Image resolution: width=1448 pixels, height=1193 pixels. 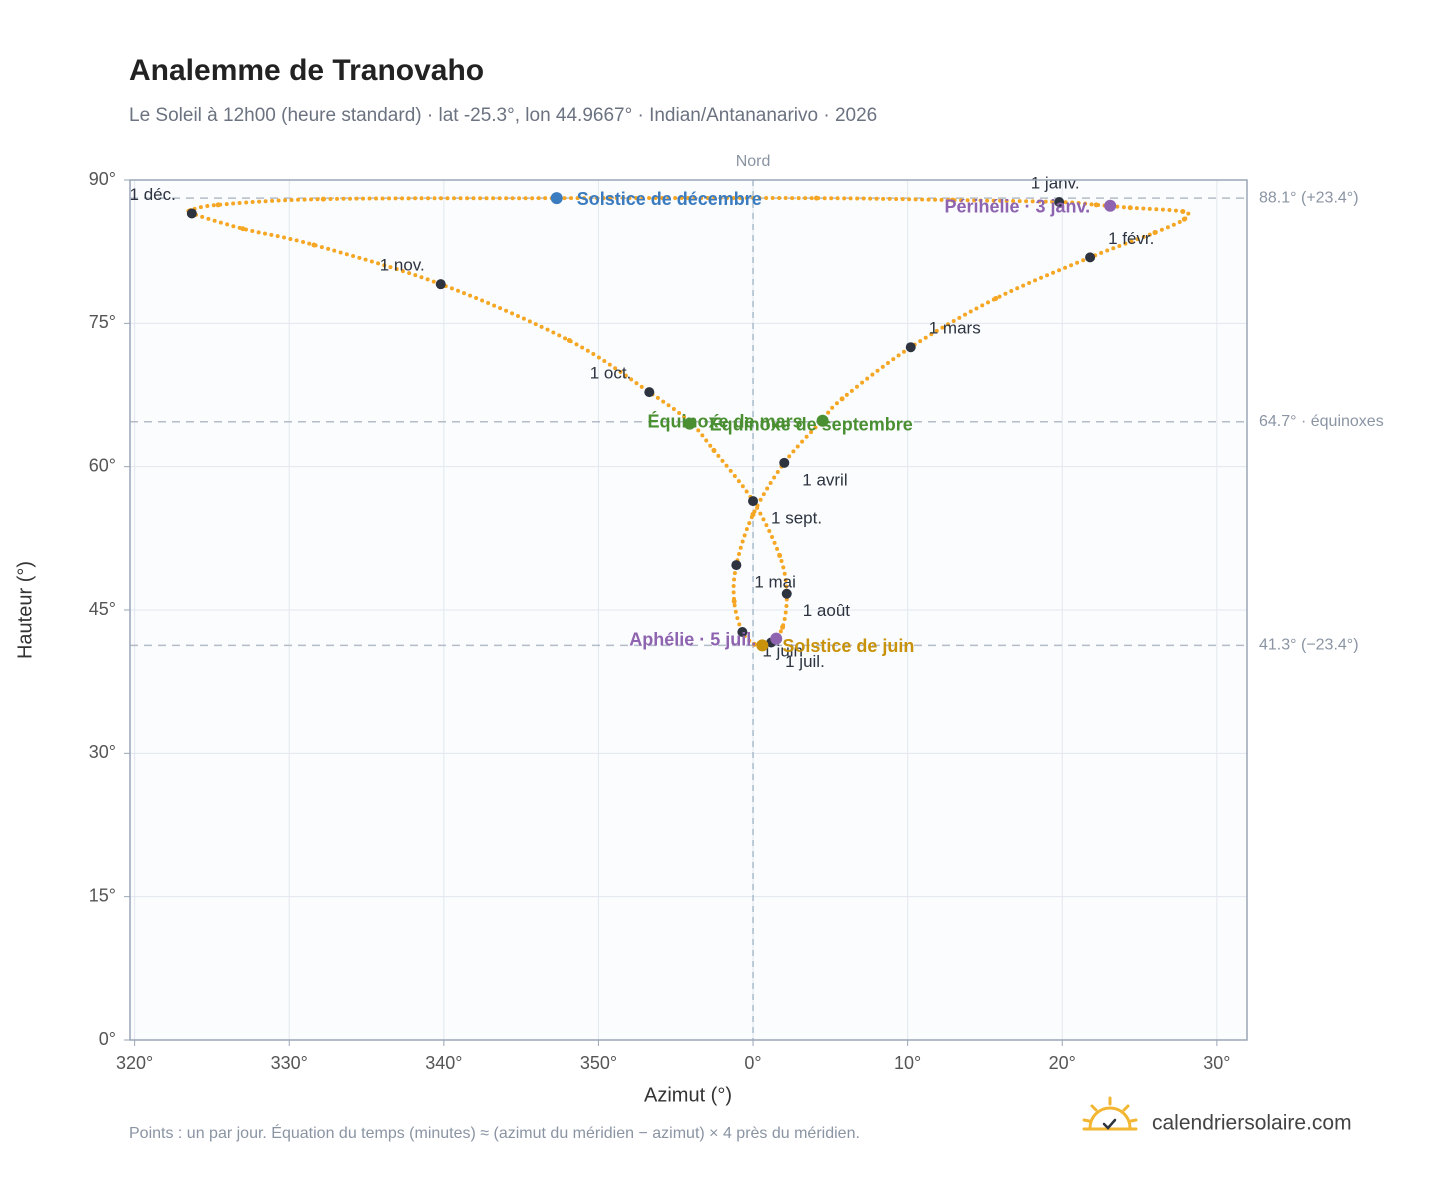 What do you see at coordinates (669, 199) in the screenshot?
I see `event-label: Solstice de décembre` at bounding box center [669, 199].